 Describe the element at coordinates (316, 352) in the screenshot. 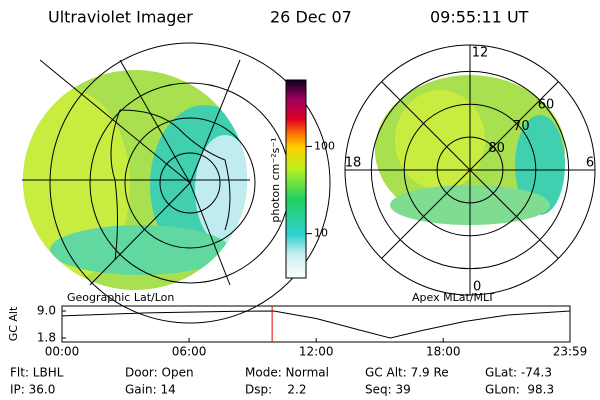

I see `x-tick-label: 12:00` at that location.